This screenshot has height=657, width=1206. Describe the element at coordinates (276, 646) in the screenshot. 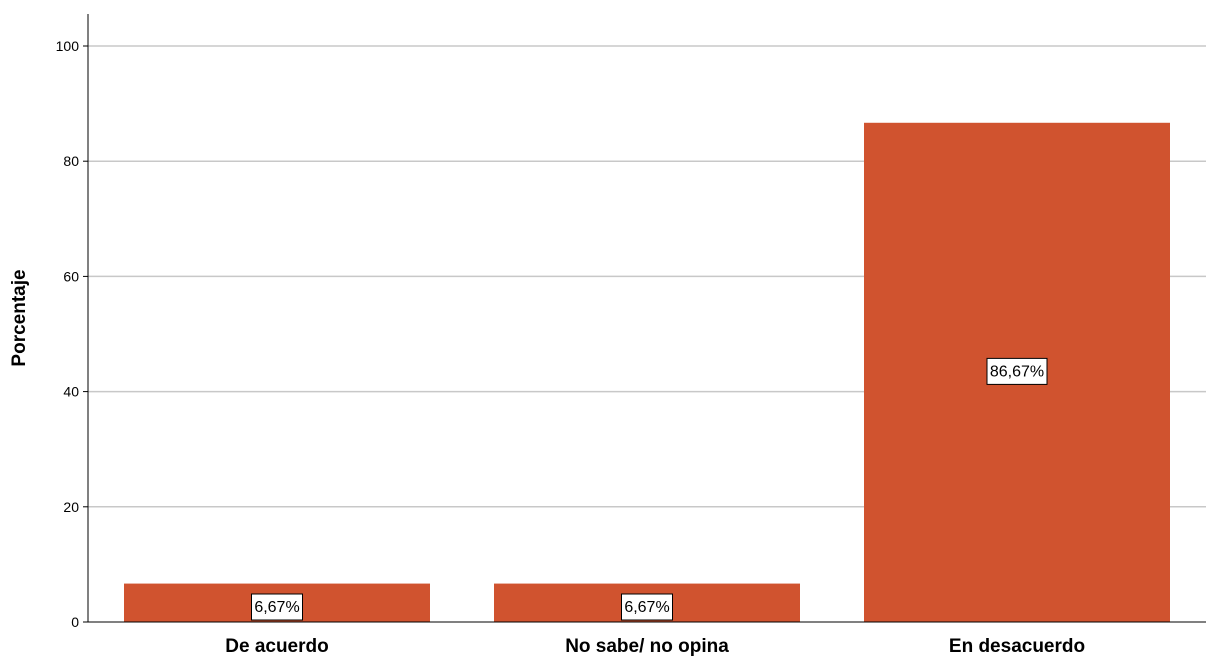

I see `x-category-label: De acuerdo` at that location.